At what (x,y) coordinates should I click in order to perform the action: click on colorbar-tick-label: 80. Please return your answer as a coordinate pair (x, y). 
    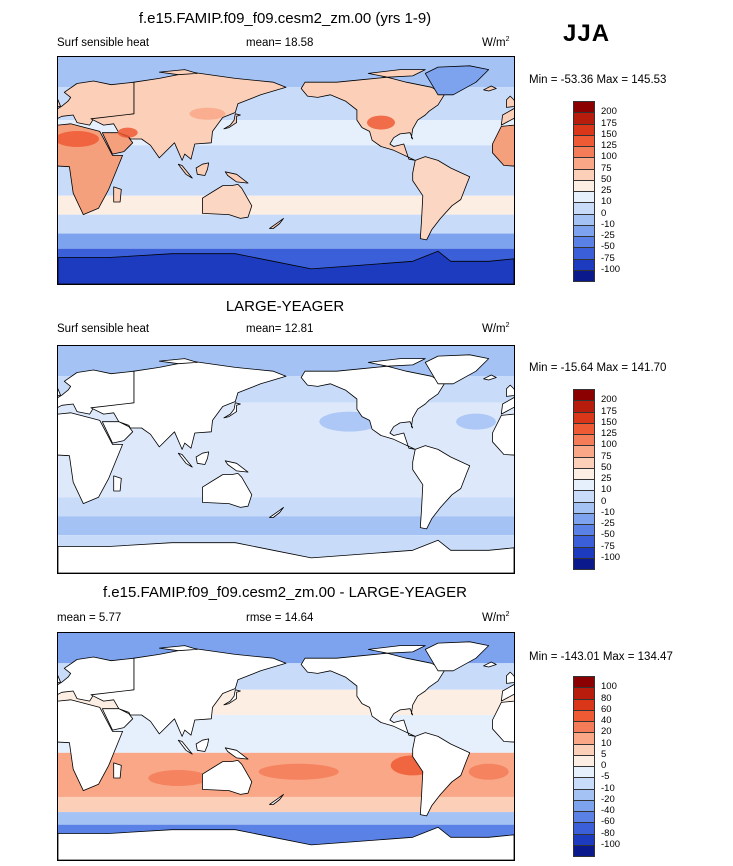
    Looking at the image, I should click on (606, 698).